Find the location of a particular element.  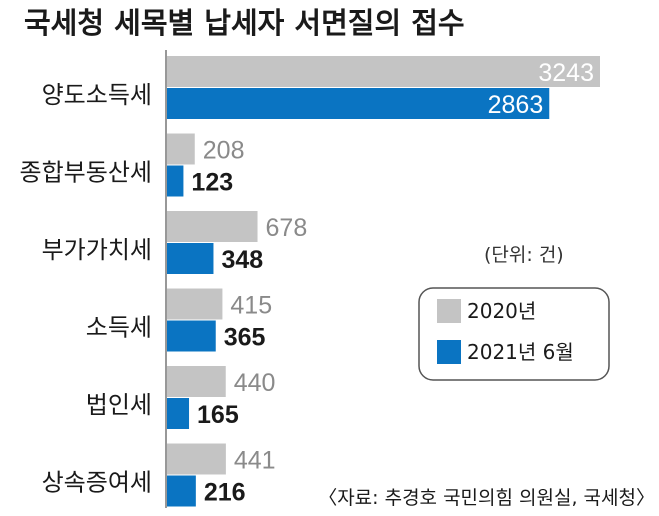

legend-label-2021-june: 2021년 6월 is located at coordinates (520, 352).